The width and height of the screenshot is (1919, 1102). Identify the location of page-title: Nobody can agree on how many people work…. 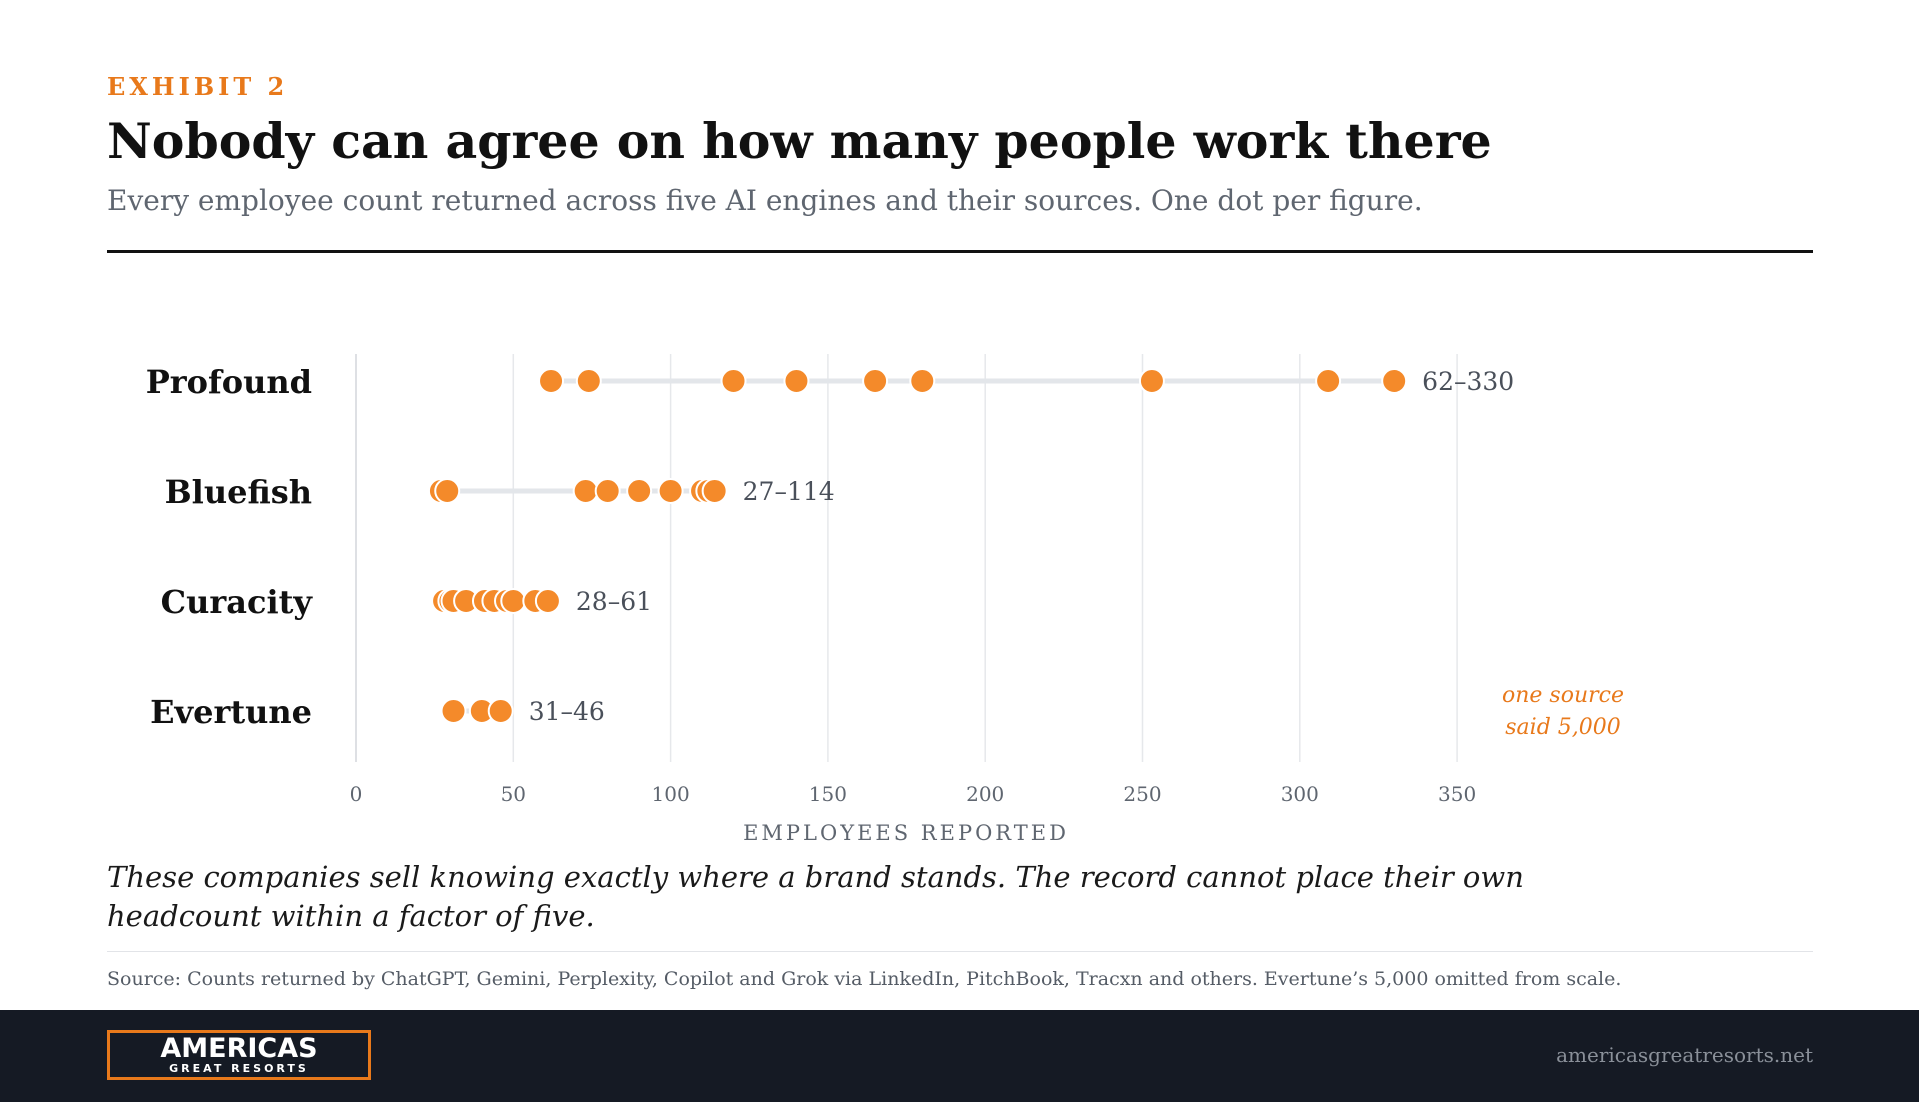
(799, 141).